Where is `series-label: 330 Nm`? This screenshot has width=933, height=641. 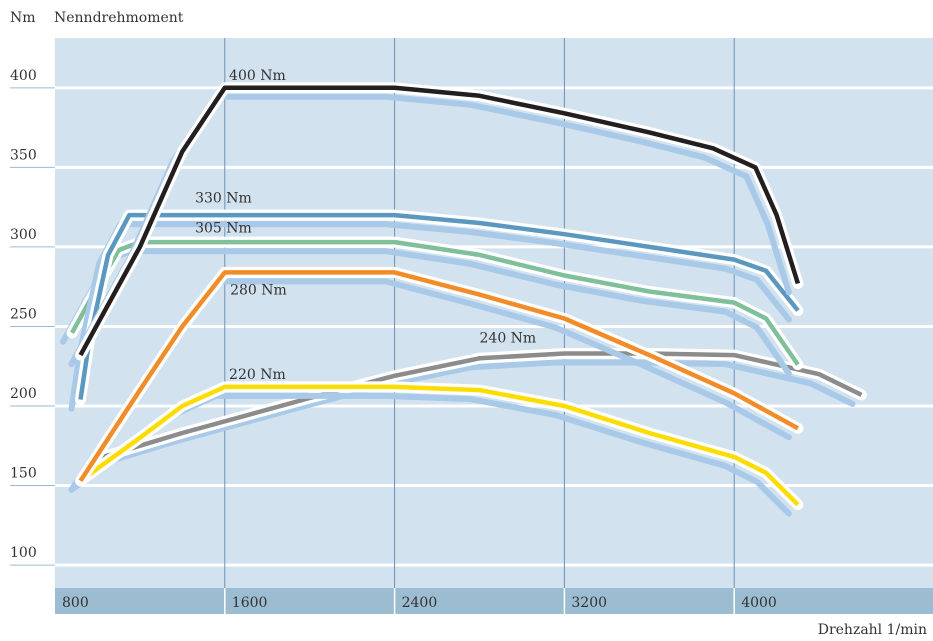 series-label: 330 Nm is located at coordinates (223, 198).